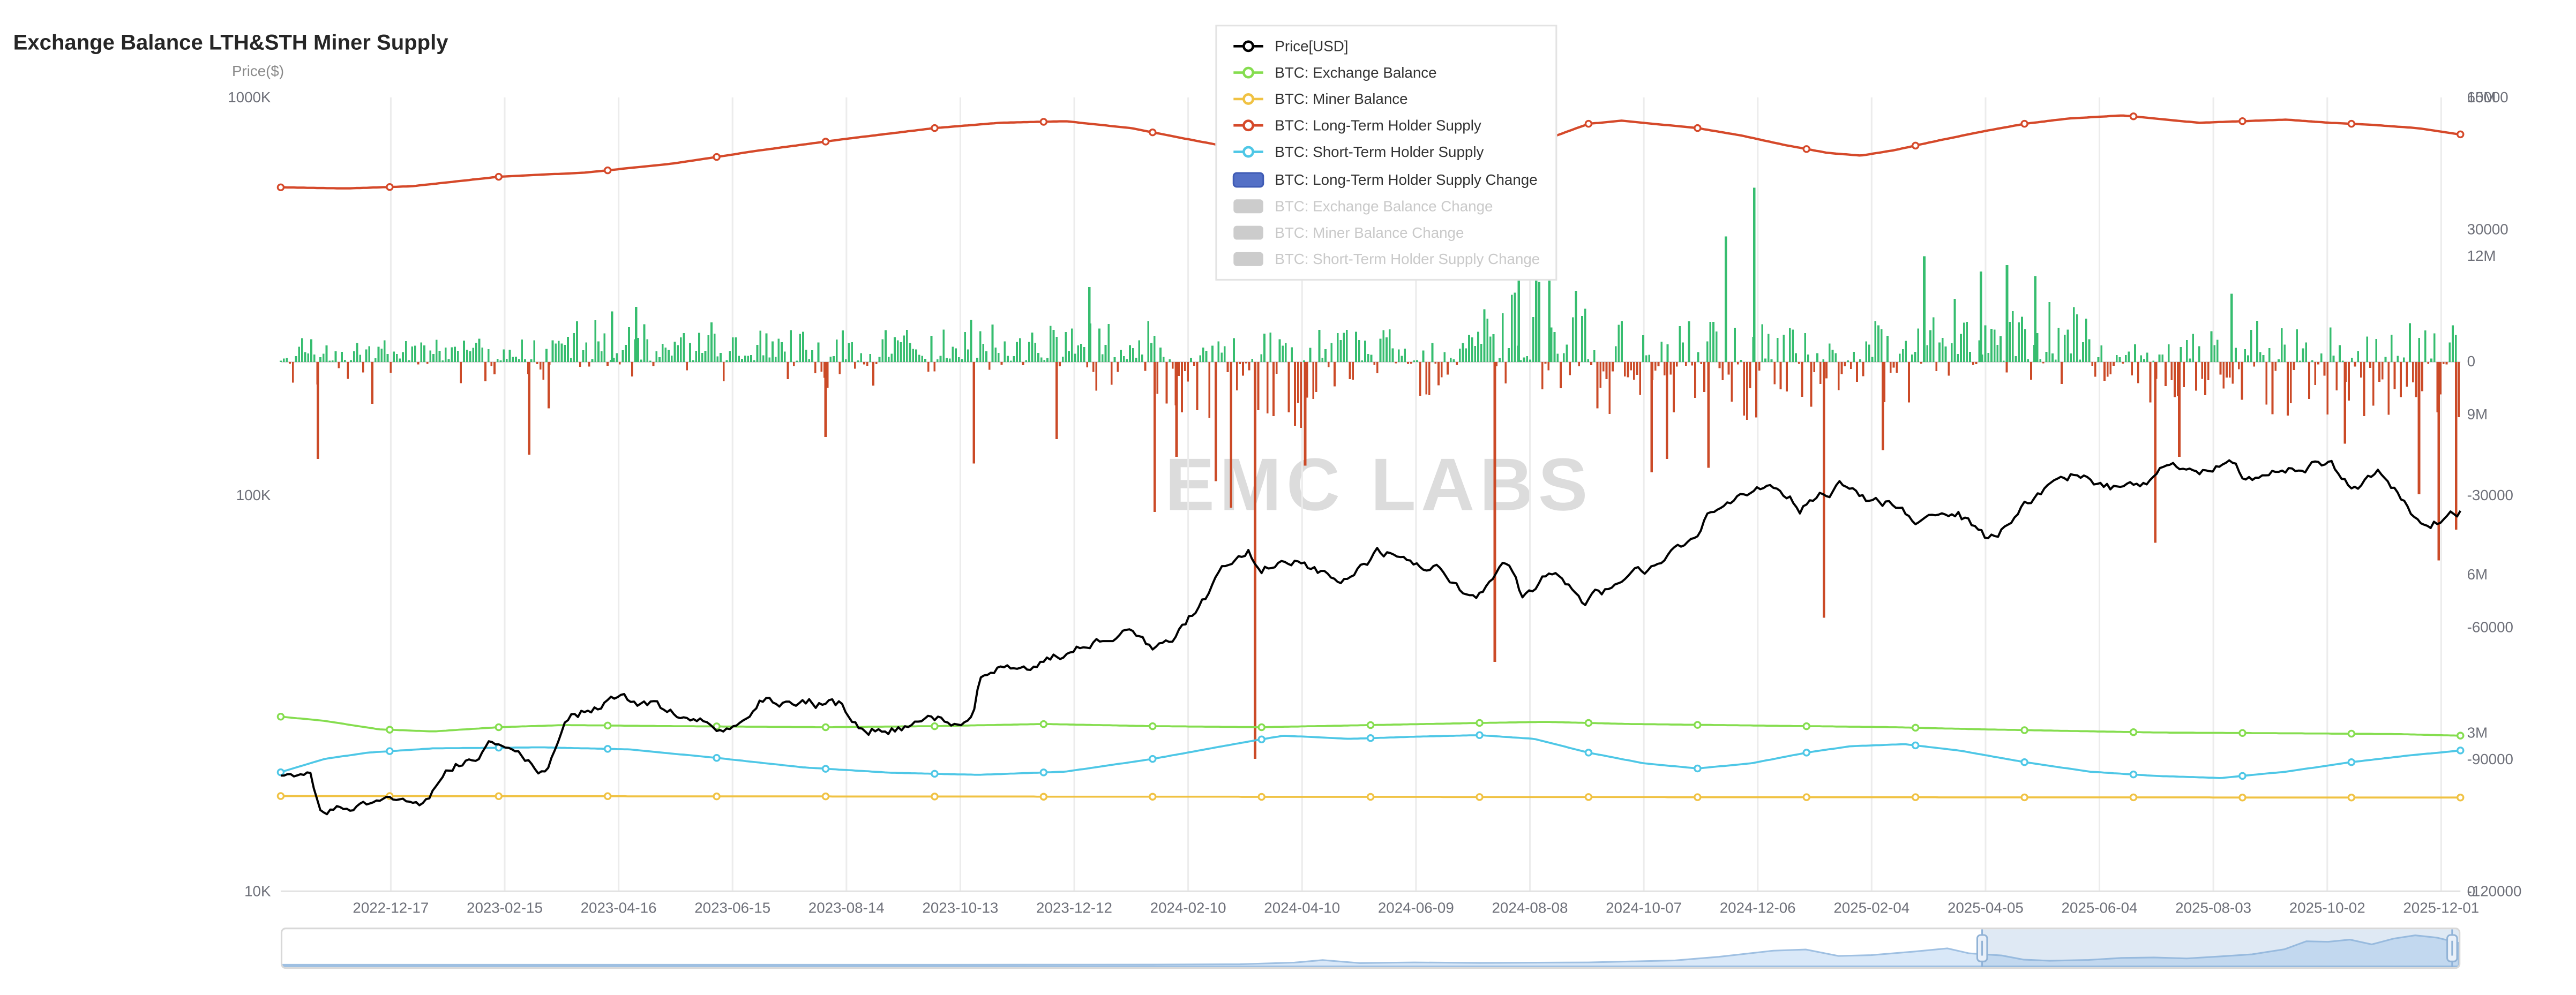  I want to click on legend-item-btc-short-term-holder-supply: BTC: Short-Term Holder Supply, so click(1386, 152).